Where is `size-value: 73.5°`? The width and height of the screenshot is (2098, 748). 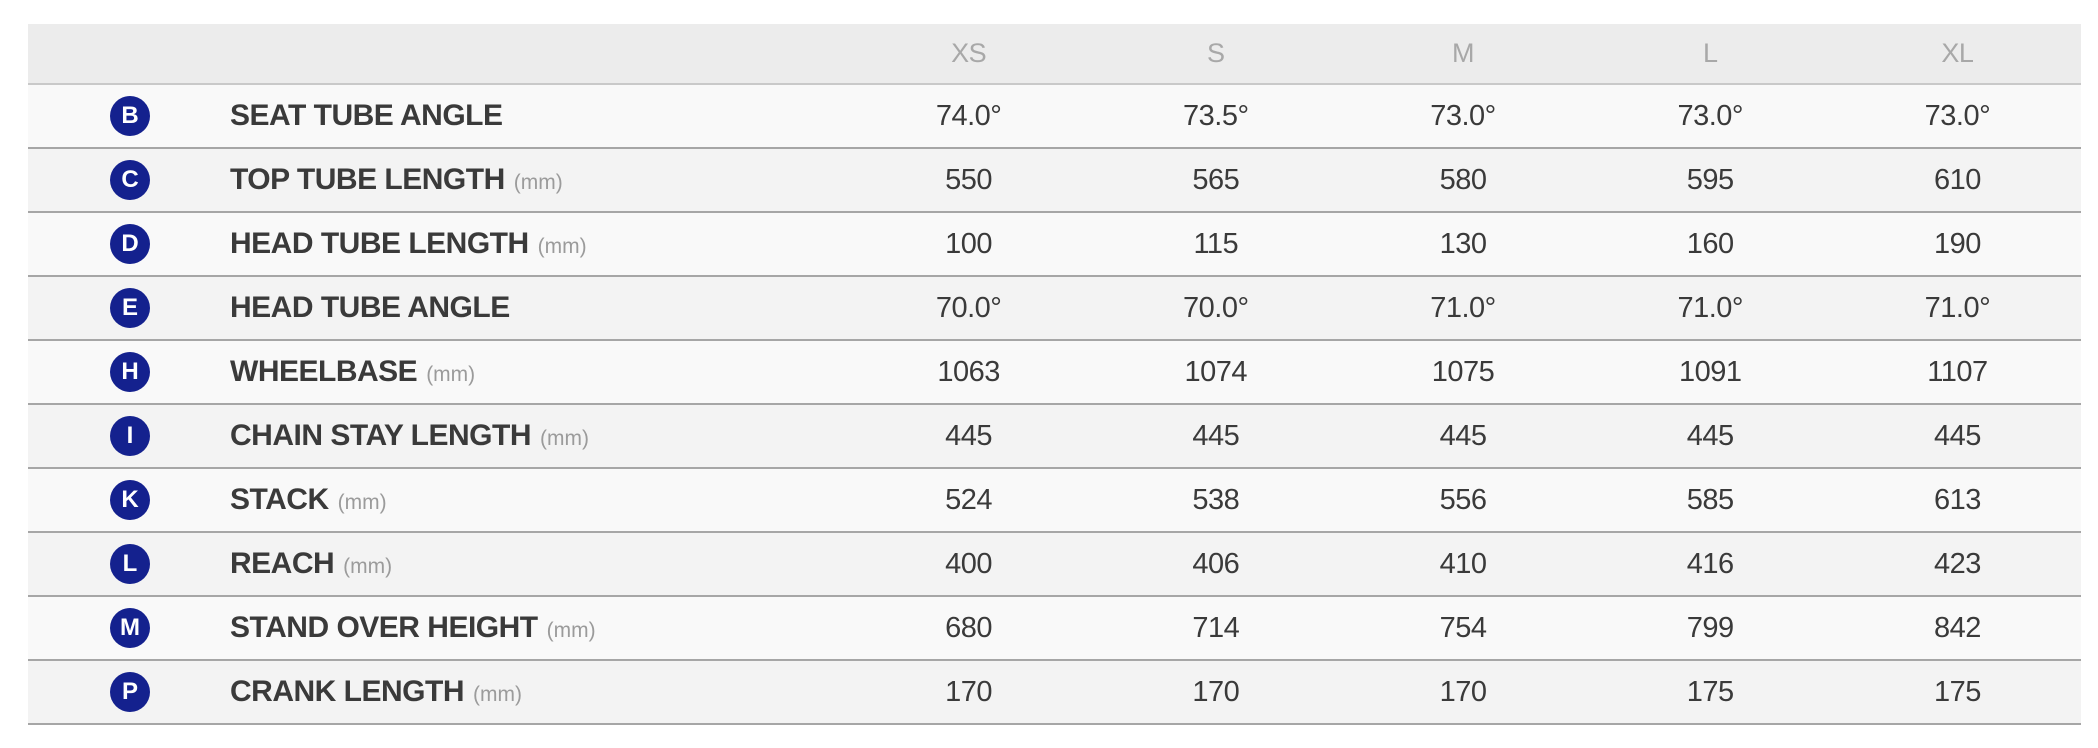 size-value: 73.5° is located at coordinates (1216, 115).